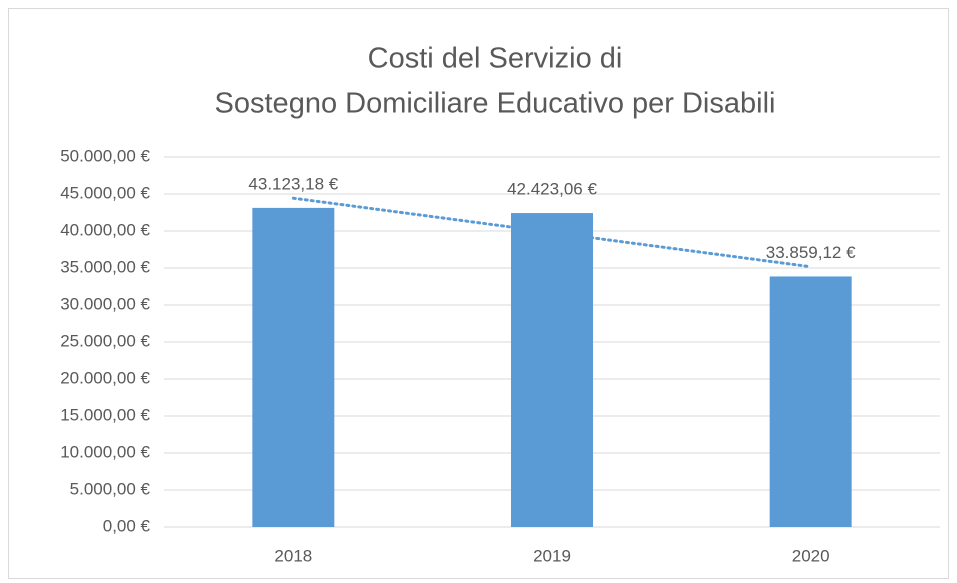 This screenshot has width=957, height=583. What do you see at coordinates (105, 414) in the screenshot?
I see `y-tick-label: 15.000,00 €` at bounding box center [105, 414].